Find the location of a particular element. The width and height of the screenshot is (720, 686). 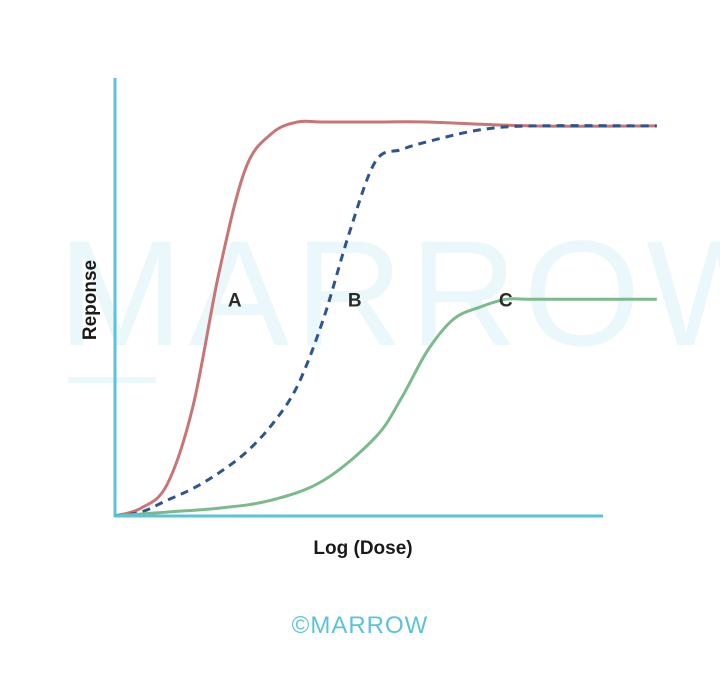

curve-label-c: C is located at coordinates (506, 300).